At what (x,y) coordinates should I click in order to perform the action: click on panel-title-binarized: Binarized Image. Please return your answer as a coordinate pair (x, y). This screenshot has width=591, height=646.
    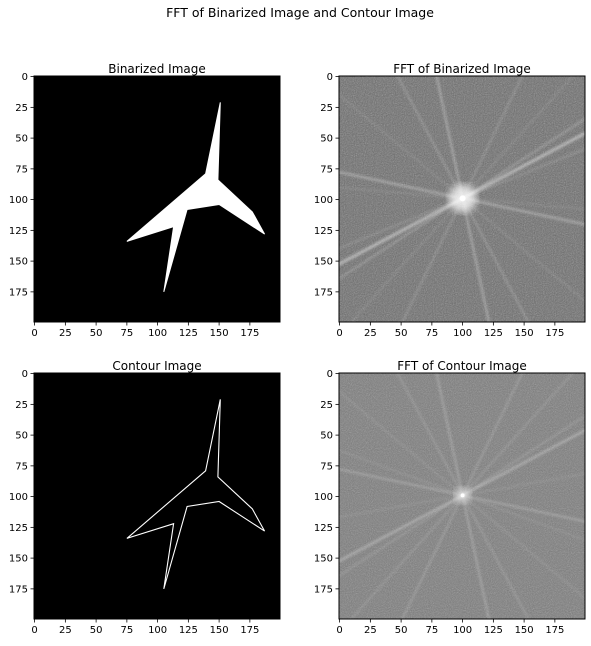
    Looking at the image, I should click on (157, 69).